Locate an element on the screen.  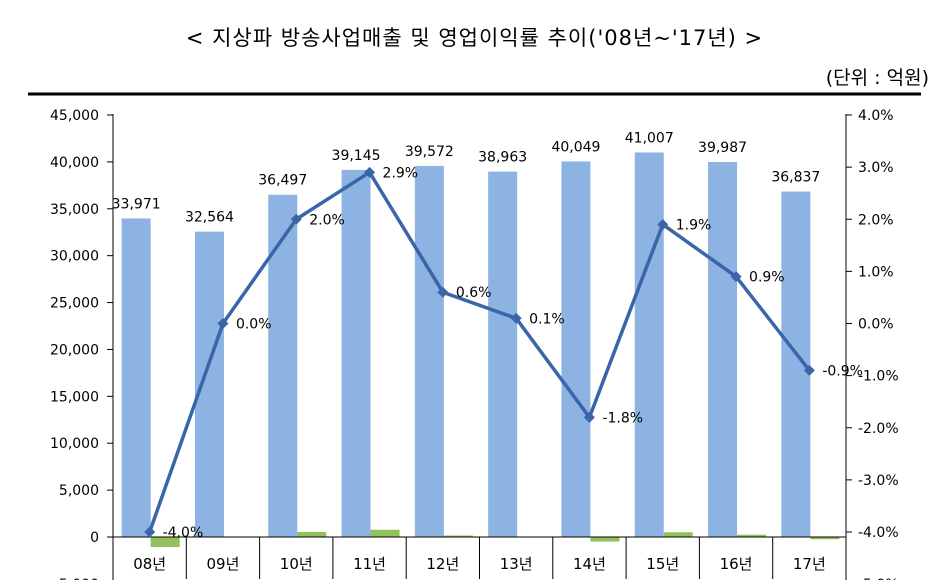
revenue-label: 33,971 is located at coordinates (136, 204).